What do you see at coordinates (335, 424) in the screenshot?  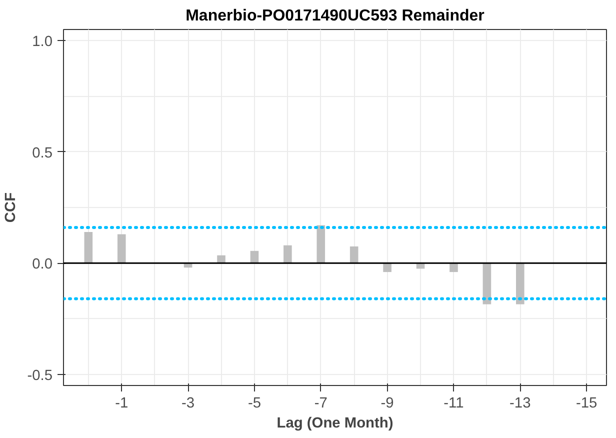 I see `x-axis-title: Lag (One Month)` at bounding box center [335, 424].